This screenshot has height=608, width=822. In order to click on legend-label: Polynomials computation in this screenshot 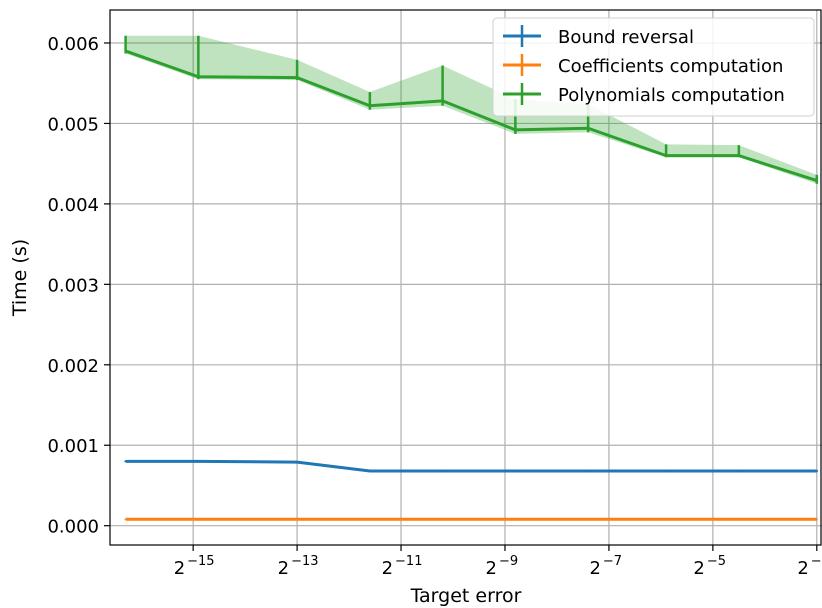, I will do `click(671, 95)`.